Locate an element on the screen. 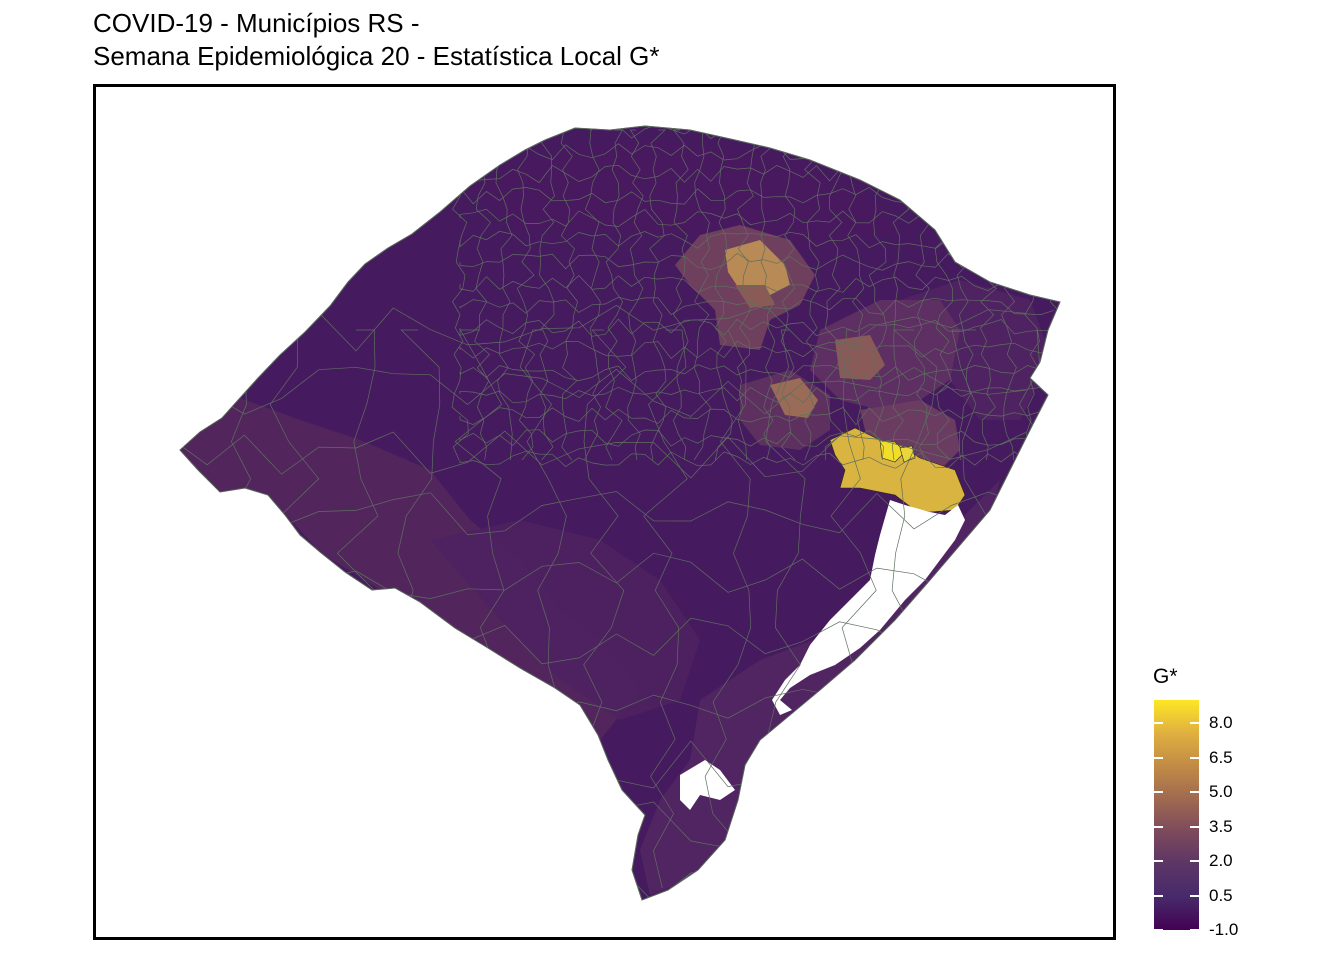 The width and height of the screenshot is (1344, 960). north-hotspot-tail is located at coordinates (755, 296).